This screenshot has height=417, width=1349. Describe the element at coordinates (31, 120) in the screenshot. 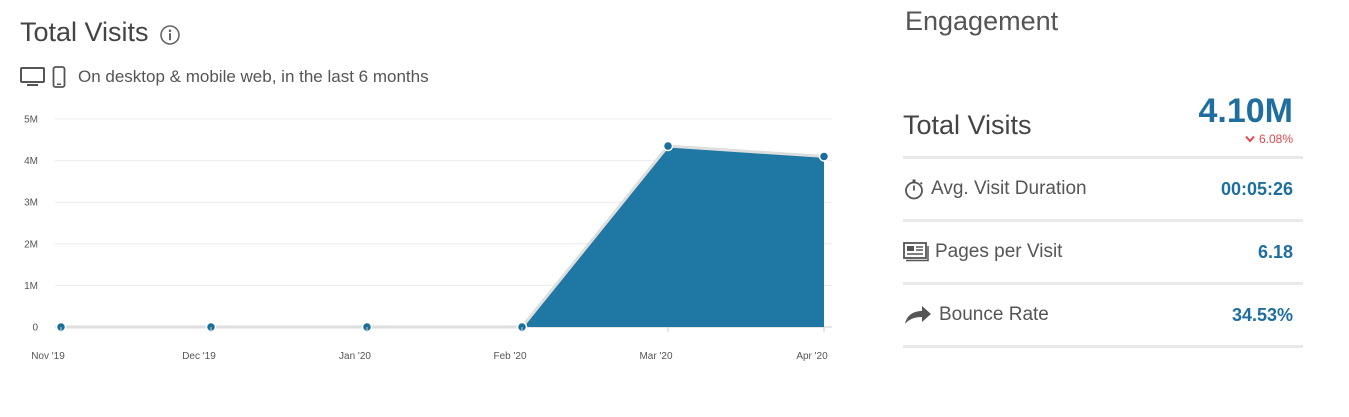

I see `y-tick-label: 5M` at that location.